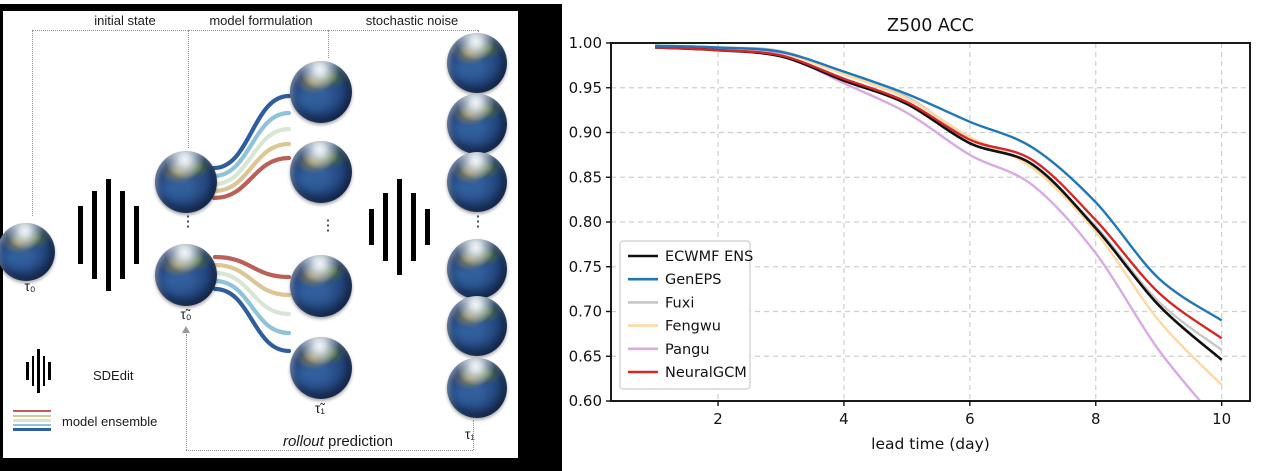  I want to click on globe-noised-state-a, so click(186, 182).